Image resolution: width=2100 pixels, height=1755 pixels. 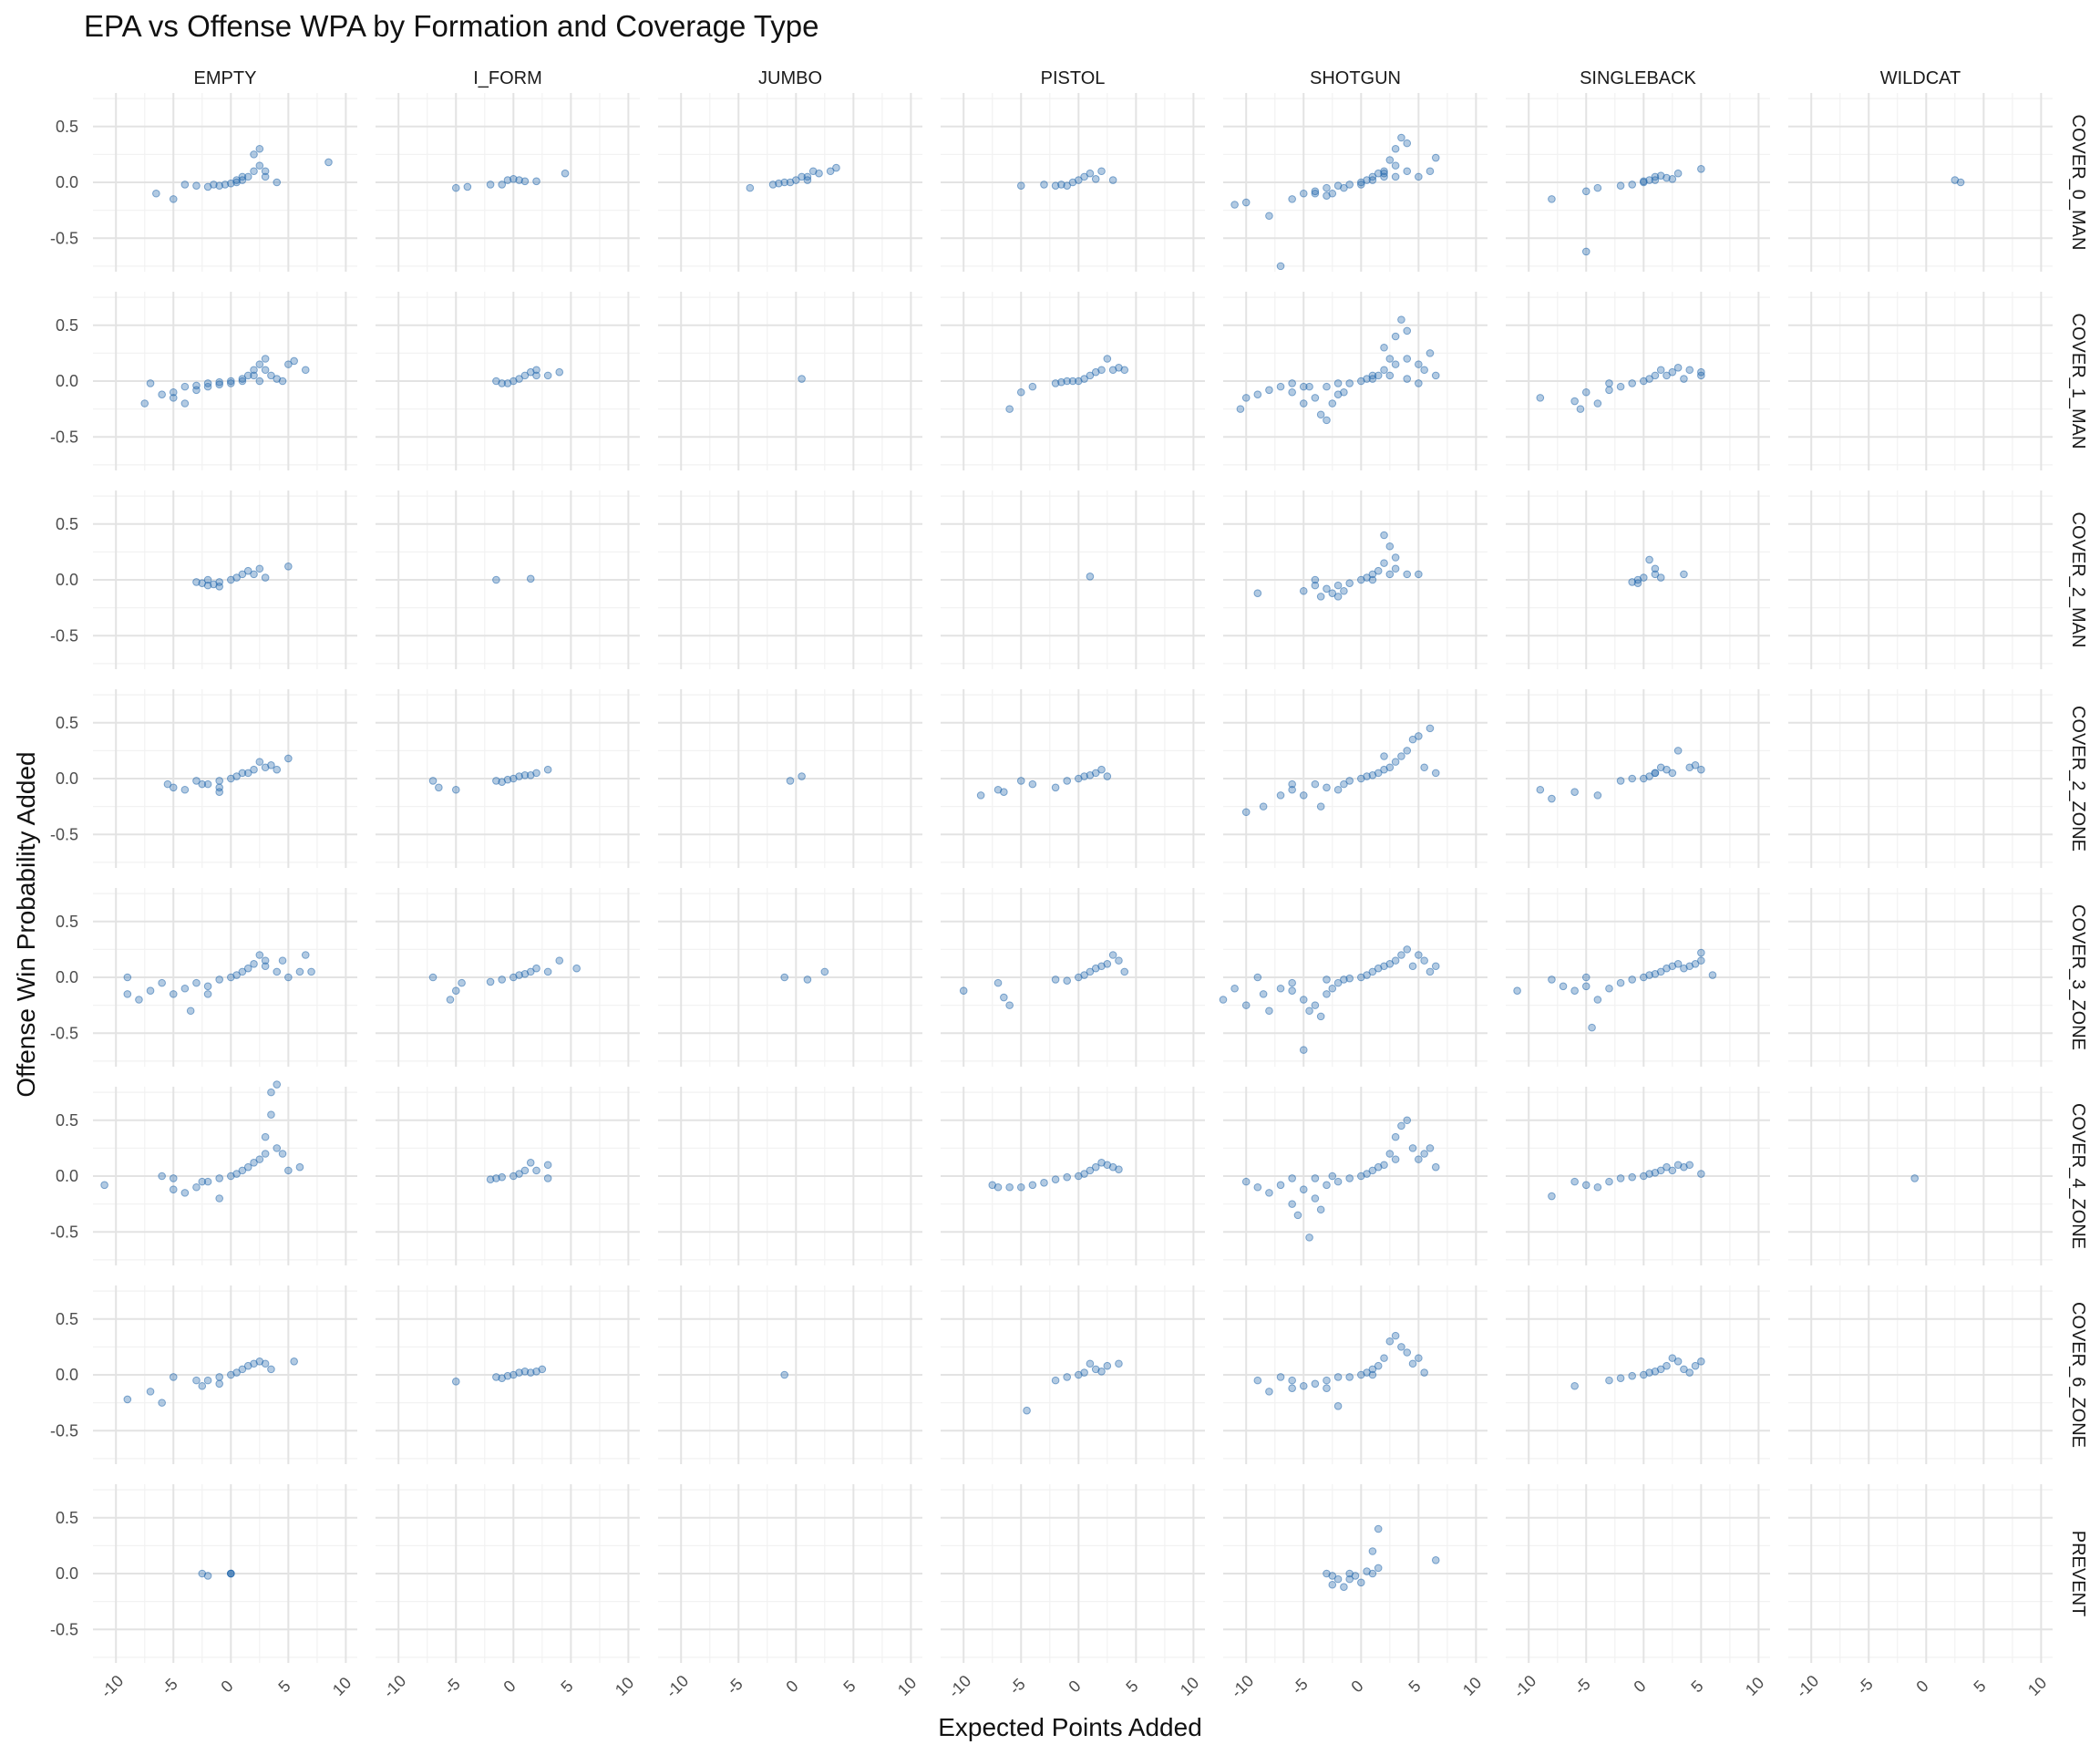 What do you see at coordinates (226, 78) in the screenshot?
I see `facet-column-label: EMPTY` at bounding box center [226, 78].